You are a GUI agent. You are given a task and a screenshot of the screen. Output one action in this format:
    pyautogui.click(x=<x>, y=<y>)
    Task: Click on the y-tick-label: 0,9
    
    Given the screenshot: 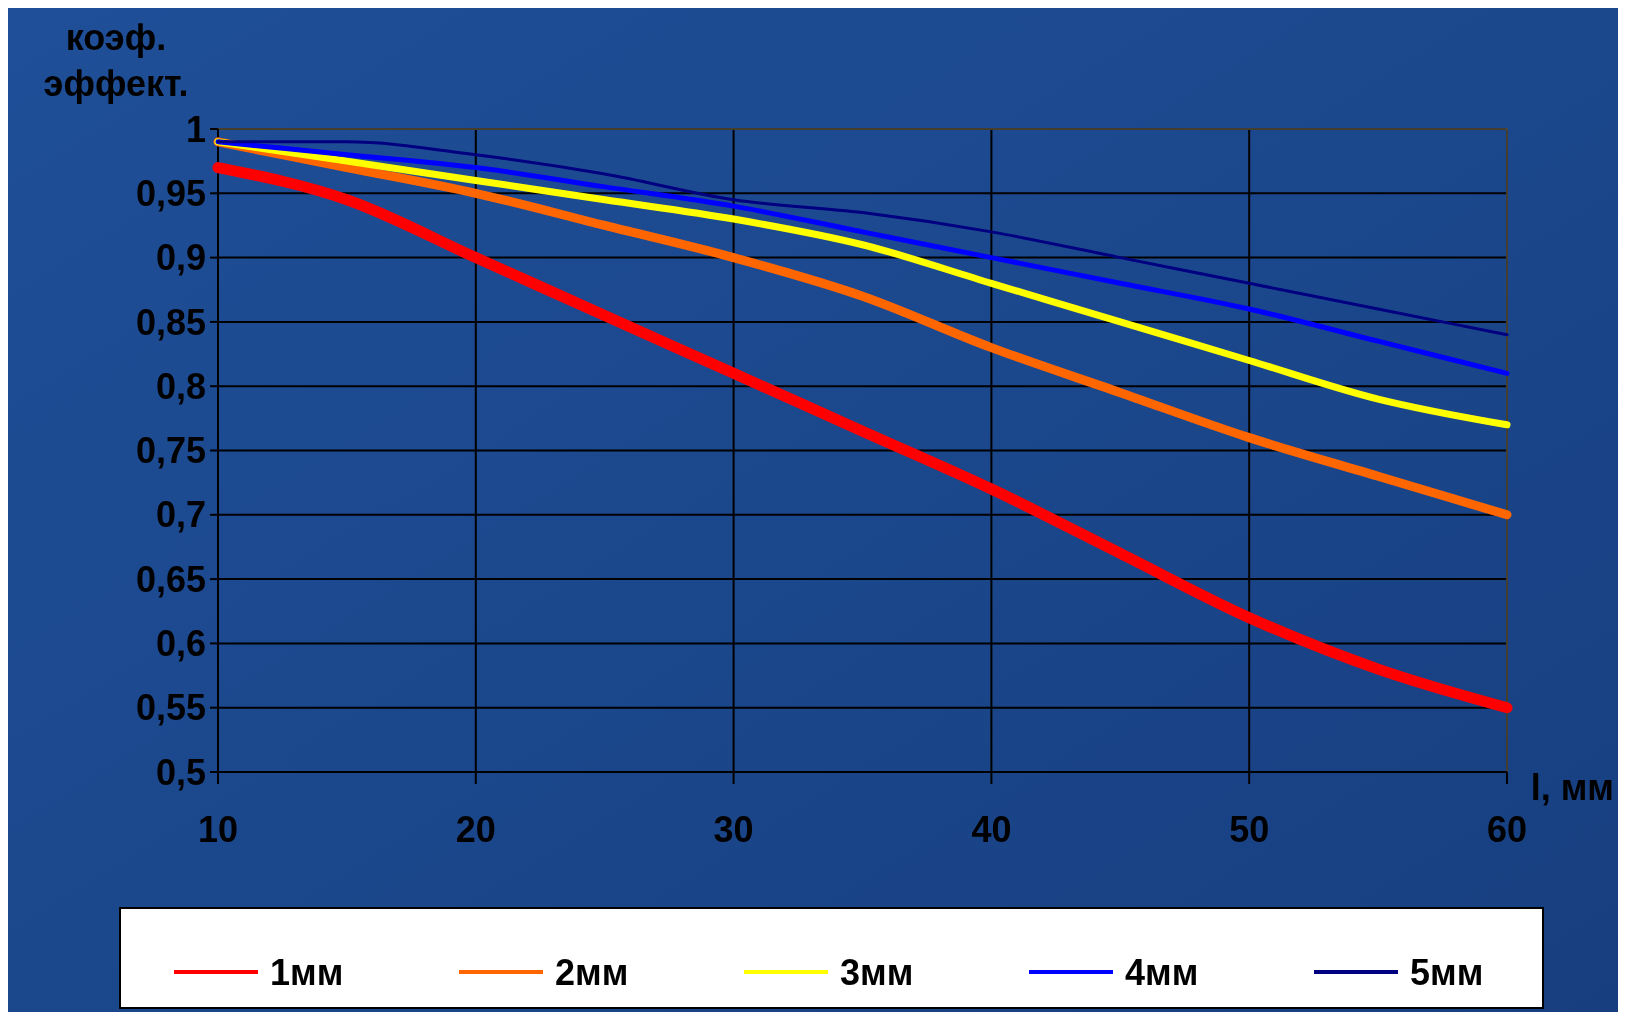 What is the action you would take?
    pyautogui.click(x=180, y=258)
    